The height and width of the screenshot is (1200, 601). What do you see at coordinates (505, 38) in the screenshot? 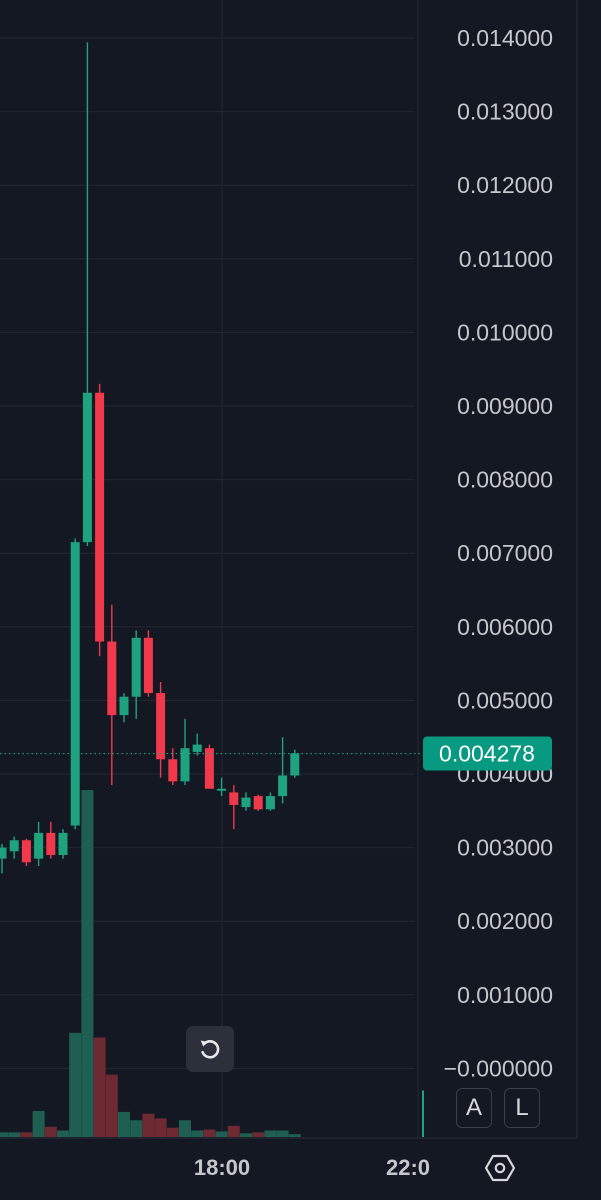
I see `y-tick-label: 0.014000` at bounding box center [505, 38].